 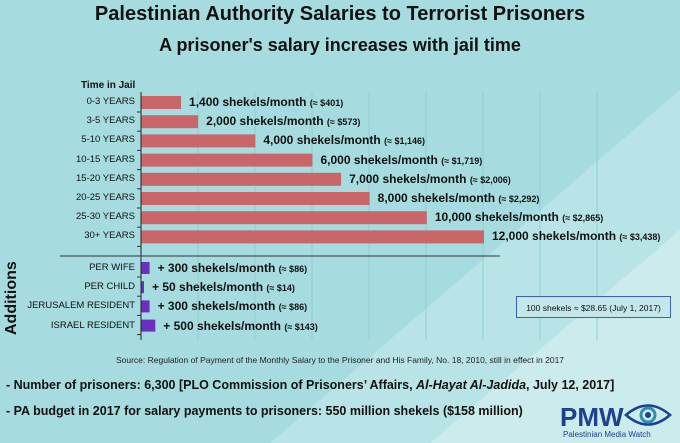 What do you see at coordinates (105, 178) in the screenshot?
I see `salary-category-label: 15-20 YEARS` at bounding box center [105, 178].